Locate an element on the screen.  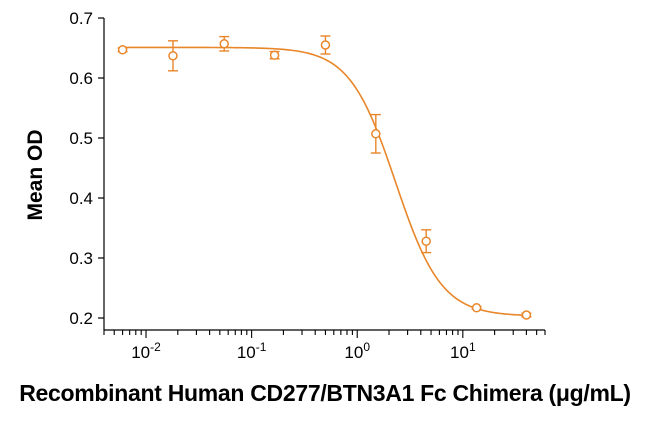
y-tick-label: 0.7 is located at coordinates (81, 18).